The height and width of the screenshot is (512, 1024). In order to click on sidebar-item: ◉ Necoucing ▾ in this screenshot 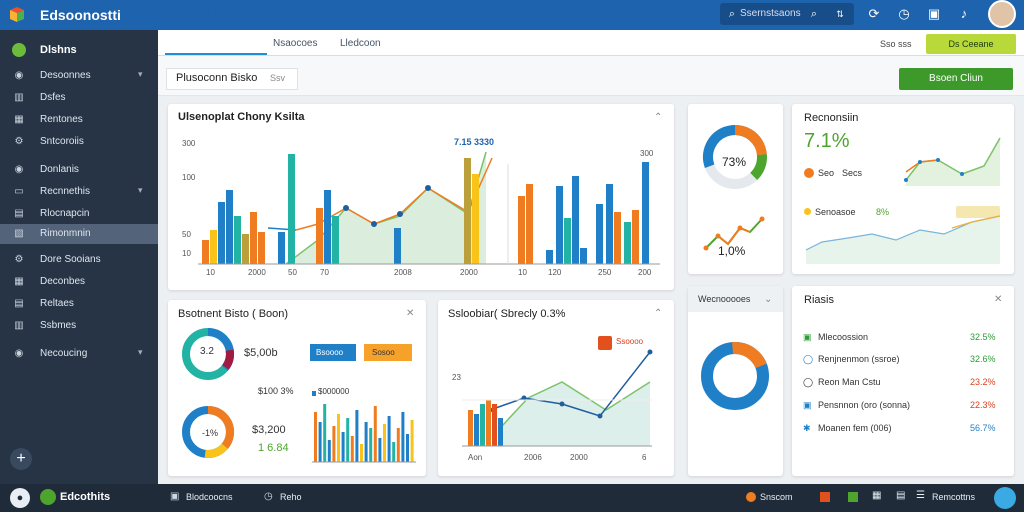, I will do `click(79, 354)`.